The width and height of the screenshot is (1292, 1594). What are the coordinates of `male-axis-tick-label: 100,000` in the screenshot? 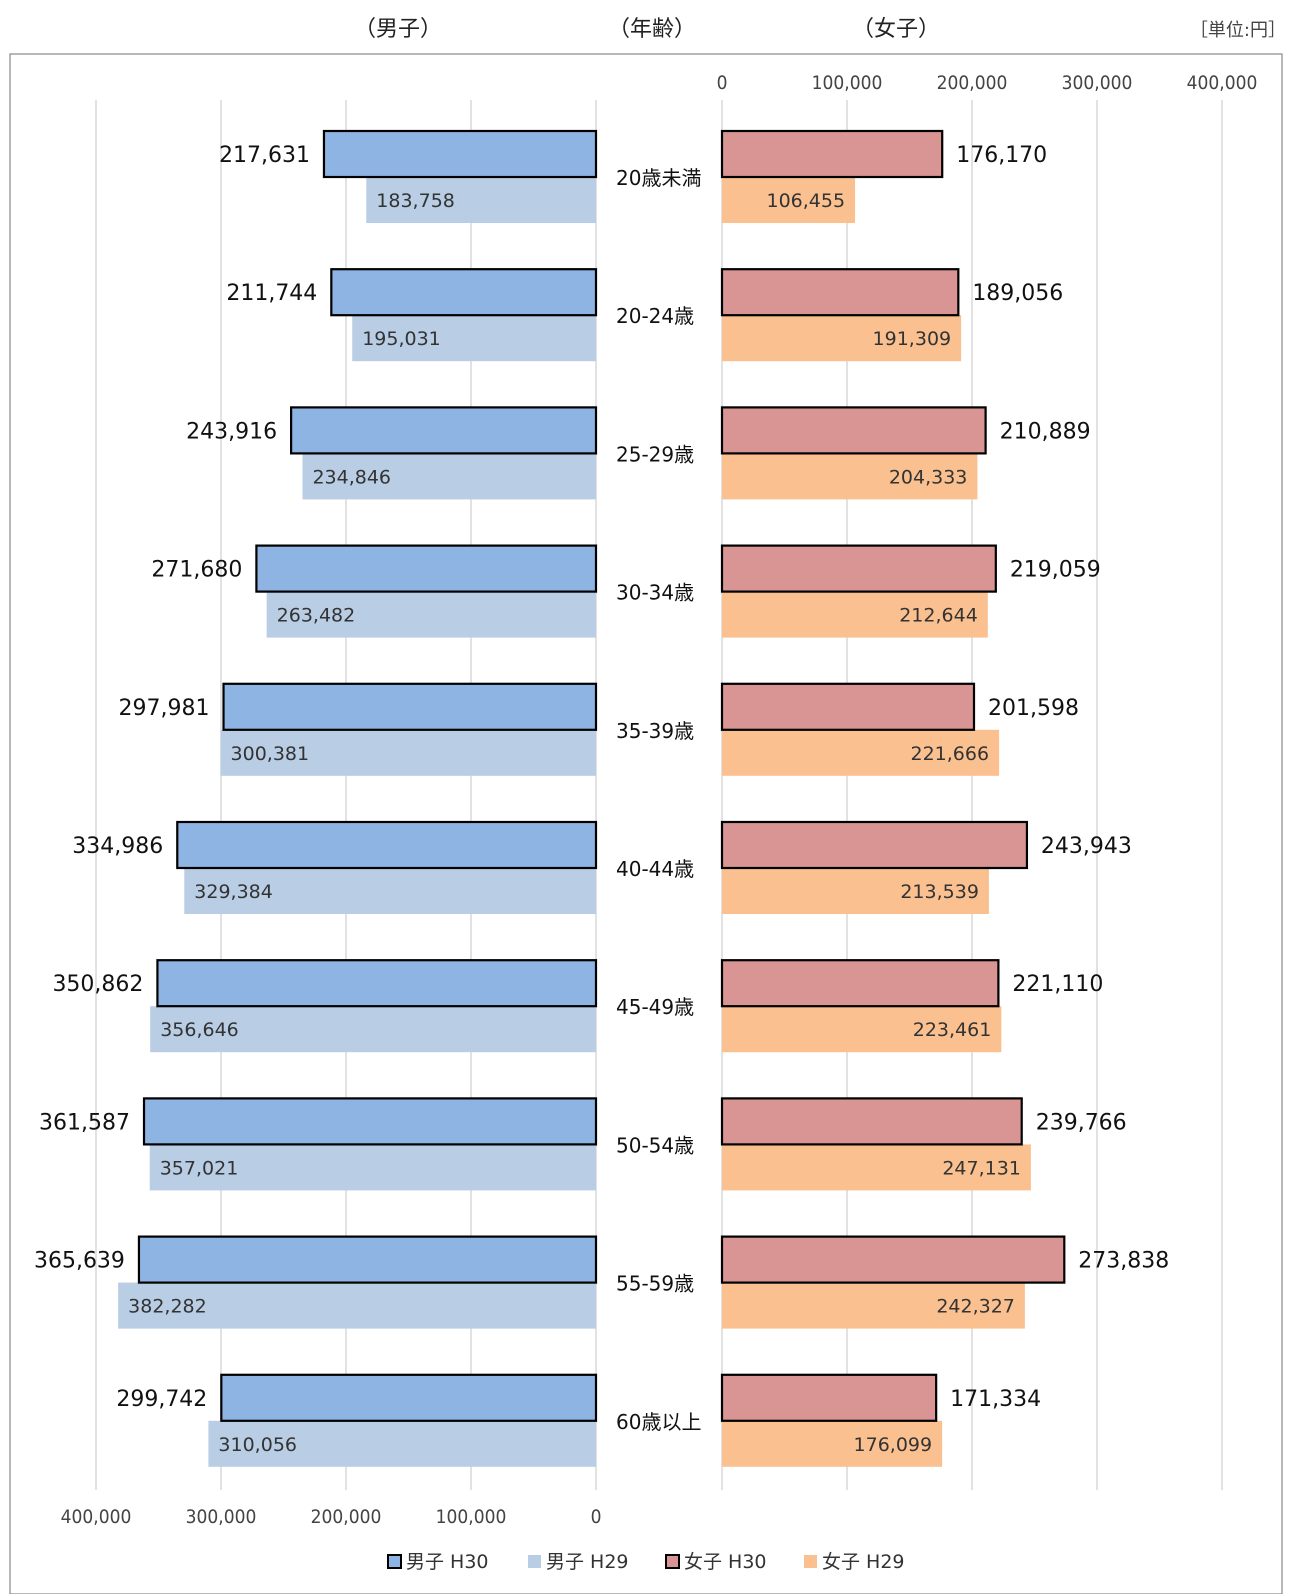 It's located at (471, 1517).